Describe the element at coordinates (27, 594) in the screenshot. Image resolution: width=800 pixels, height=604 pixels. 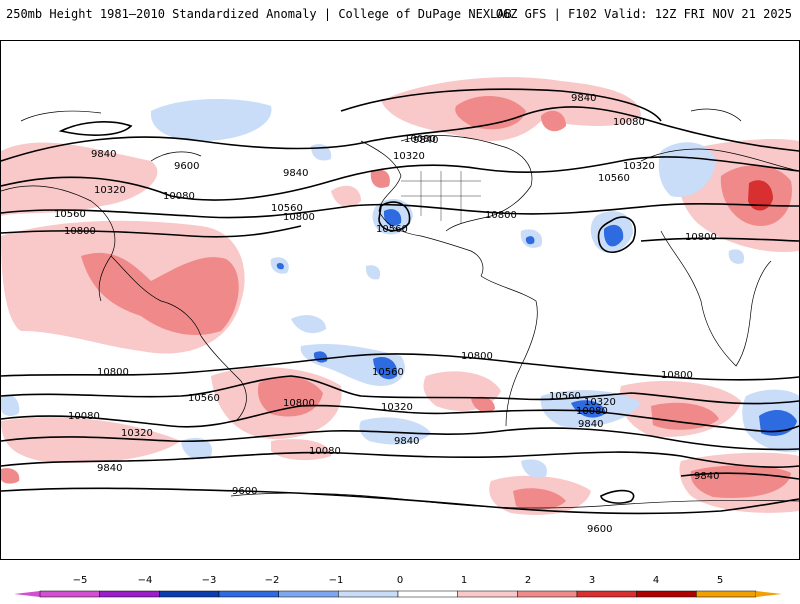
I see `legend-arrow-left` at that location.